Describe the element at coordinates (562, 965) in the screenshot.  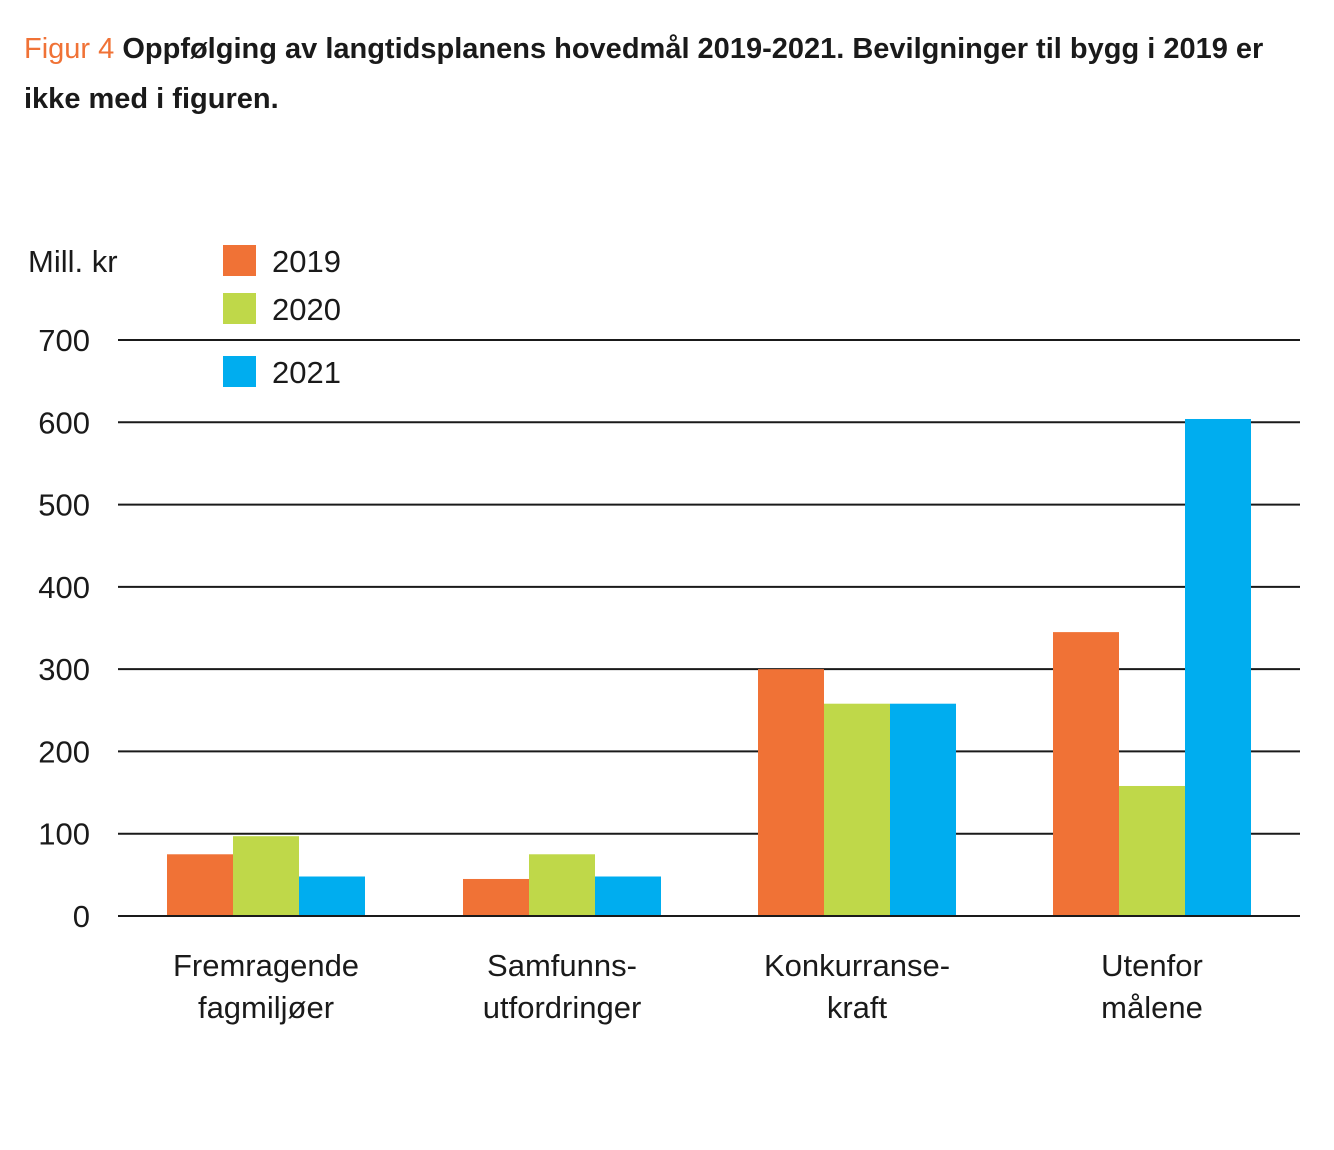
I see `x-category-label: Samfunns-` at that location.